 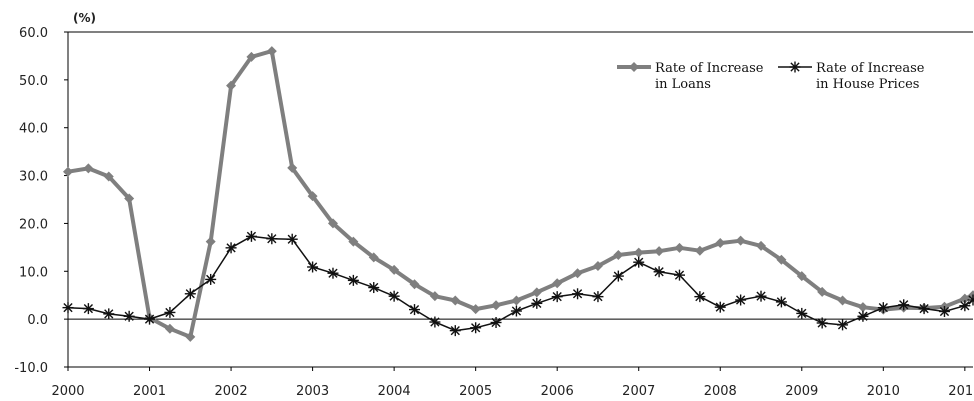 What do you see at coordinates (37, 320) in the screenshot?
I see `y-tick-label: 0.0` at bounding box center [37, 320].